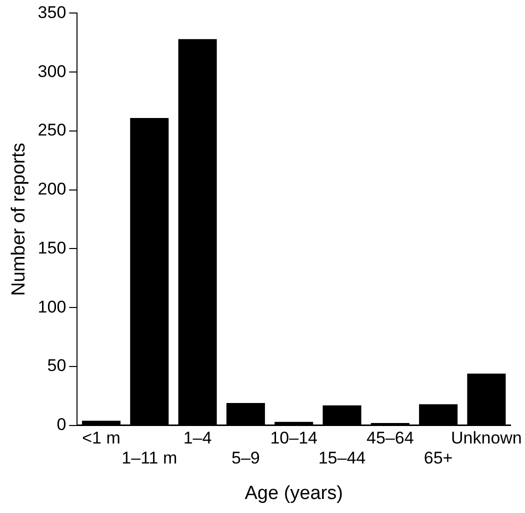  What do you see at coordinates (246, 458) in the screenshot?
I see `x-tick-label: 5–9` at bounding box center [246, 458].